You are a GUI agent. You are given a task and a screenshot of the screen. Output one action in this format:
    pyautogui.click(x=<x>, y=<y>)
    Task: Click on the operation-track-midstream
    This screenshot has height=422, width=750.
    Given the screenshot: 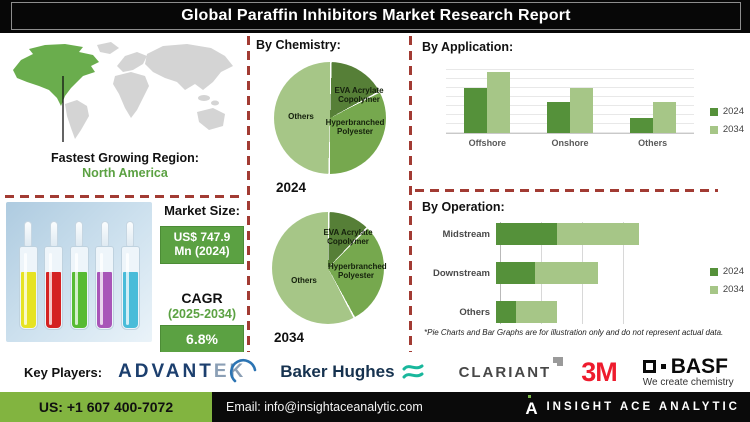 What is the action you would take?
    pyautogui.click(x=578, y=234)
    